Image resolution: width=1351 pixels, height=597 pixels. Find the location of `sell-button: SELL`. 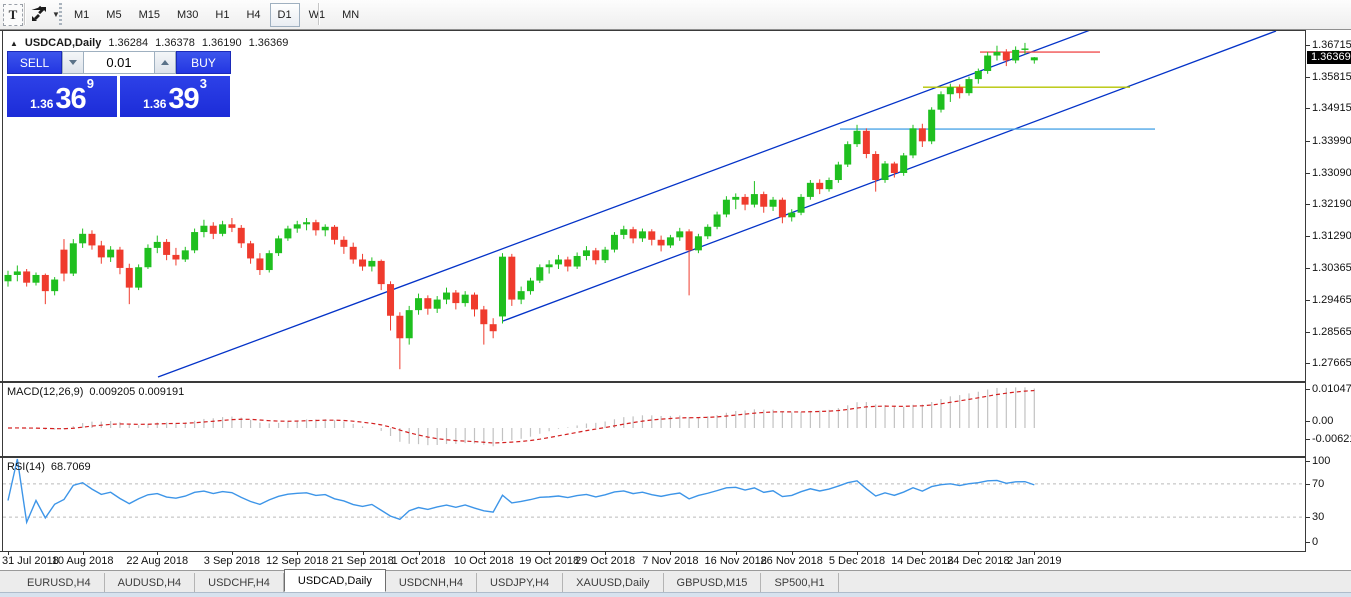

sell-button: SELL is located at coordinates (34, 62).